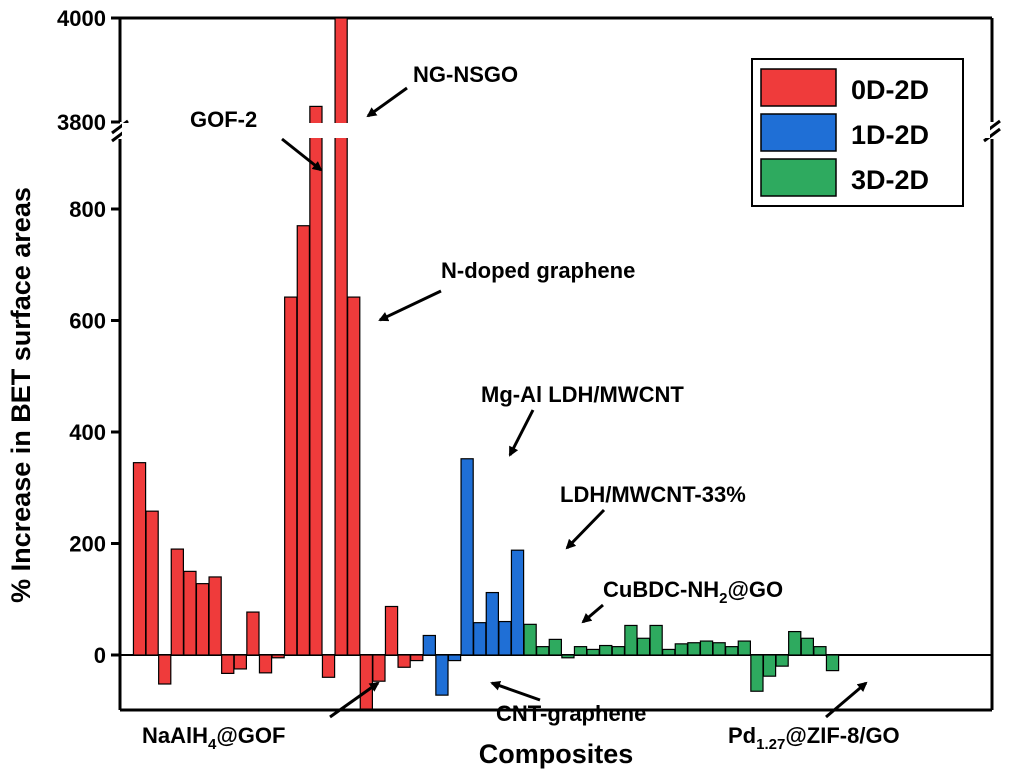  Describe the element at coordinates (100, 655) in the screenshot. I see `y-tick-label: 0` at that location.